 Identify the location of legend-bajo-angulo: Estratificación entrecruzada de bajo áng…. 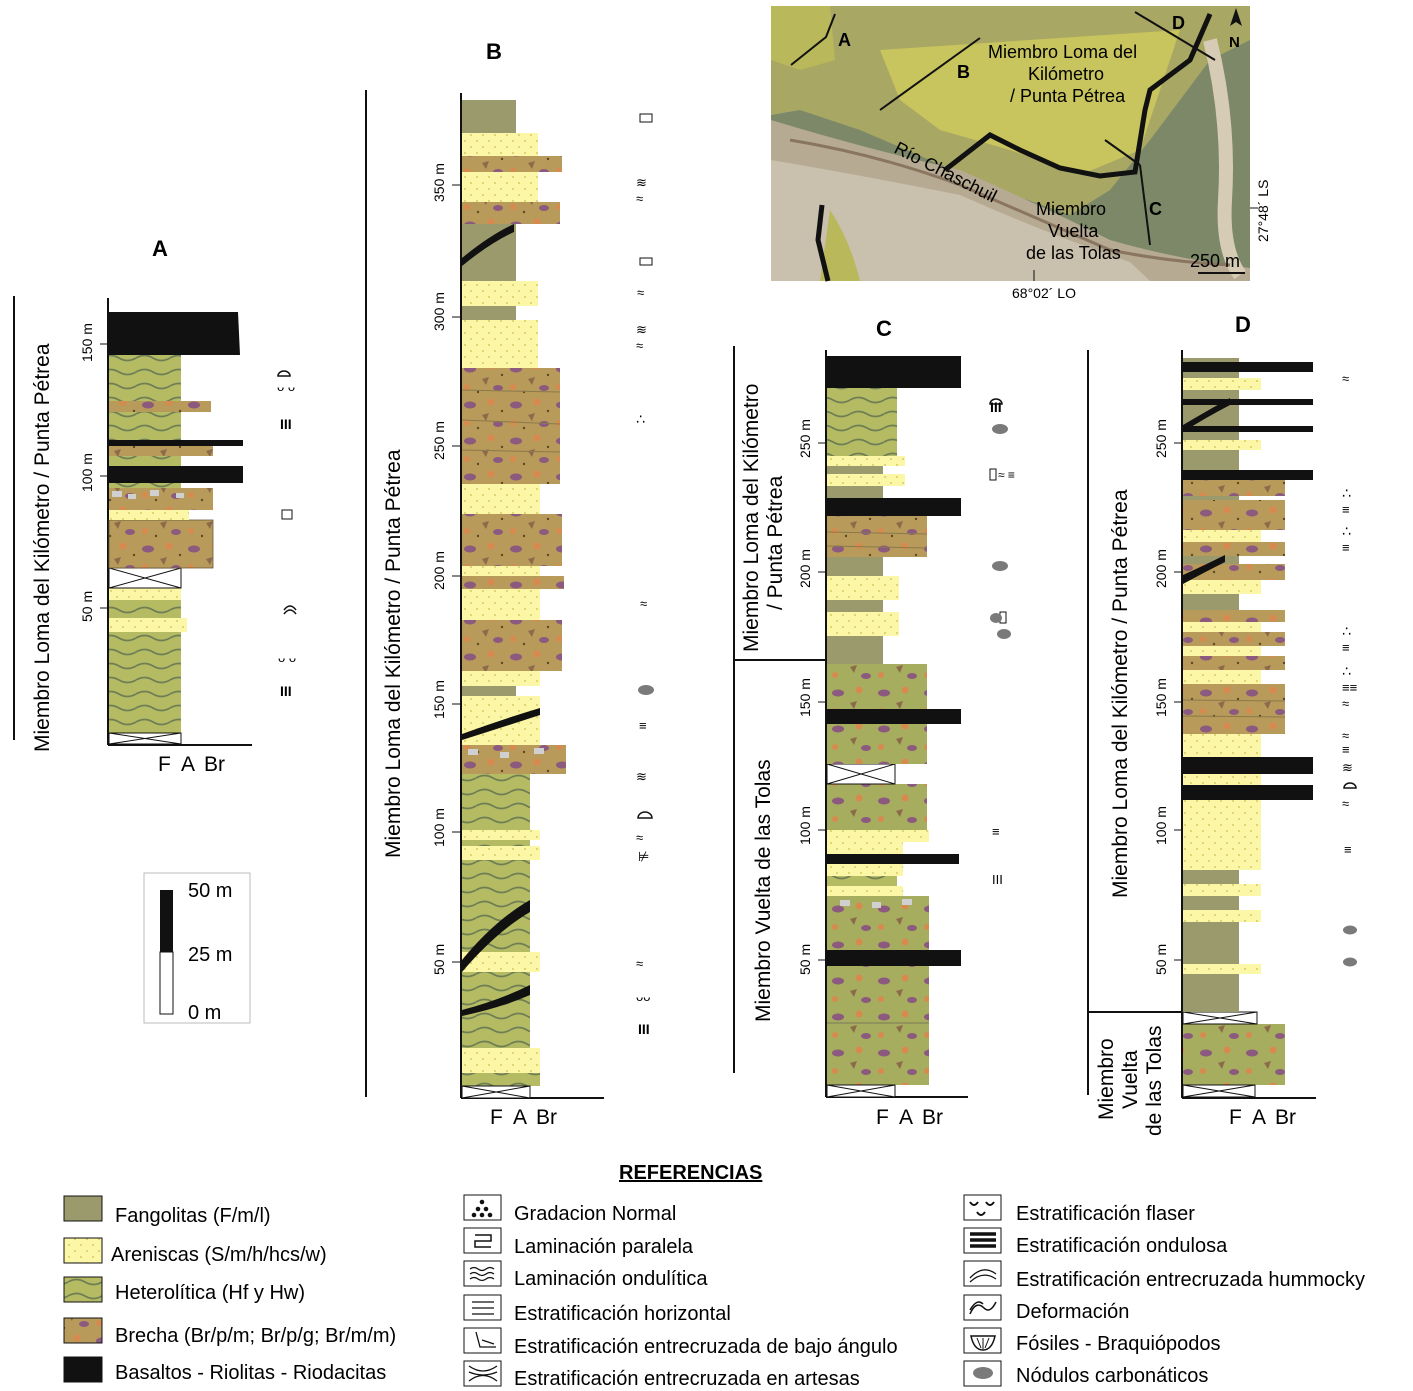
(706, 1347).